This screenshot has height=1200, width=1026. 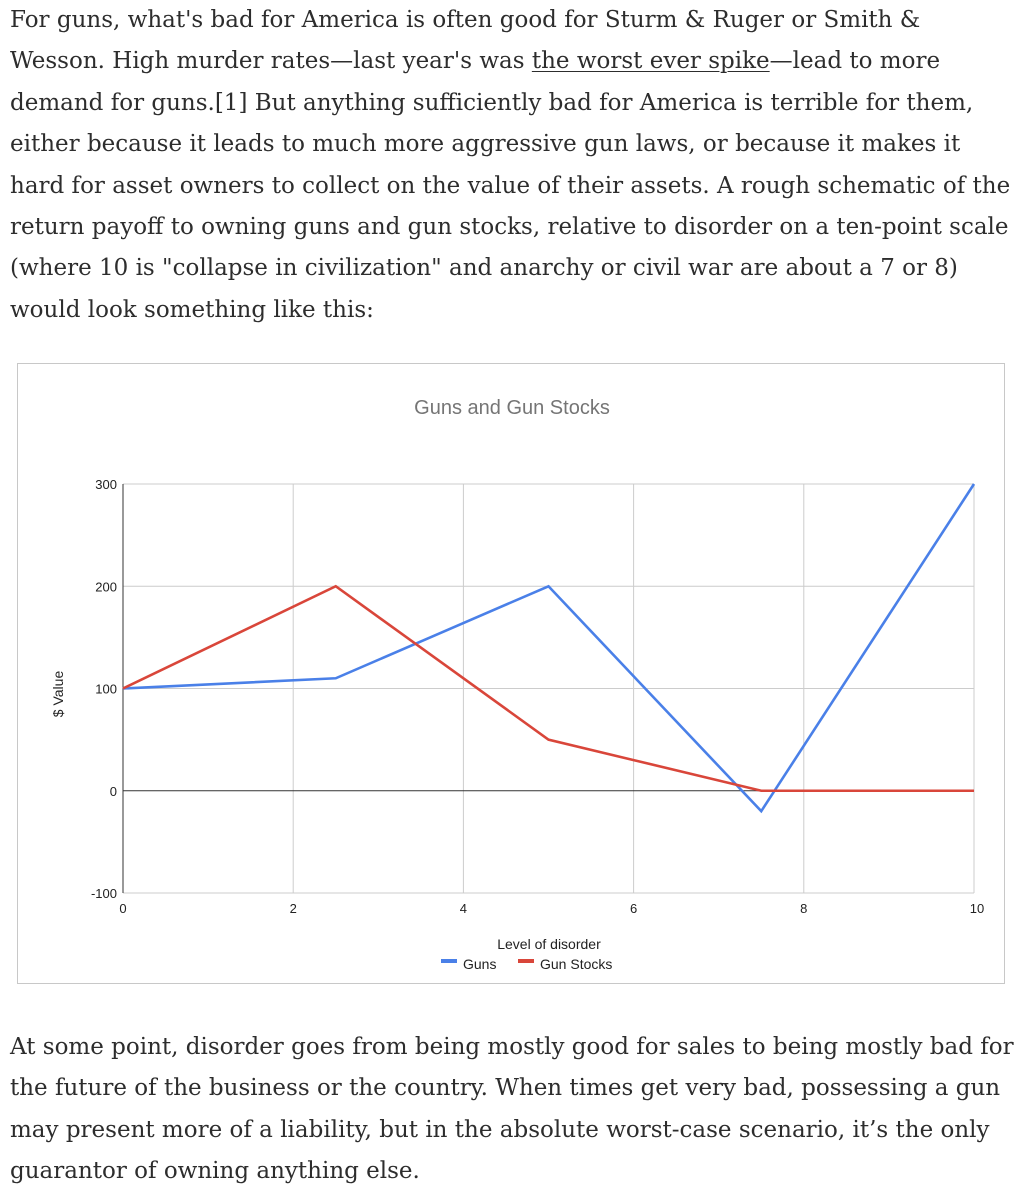 What do you see at coordinates (650, 61) in the screenshot?
I see `worst-ever-spike-link: the worst ever spike` at bounding box center [650, 61].